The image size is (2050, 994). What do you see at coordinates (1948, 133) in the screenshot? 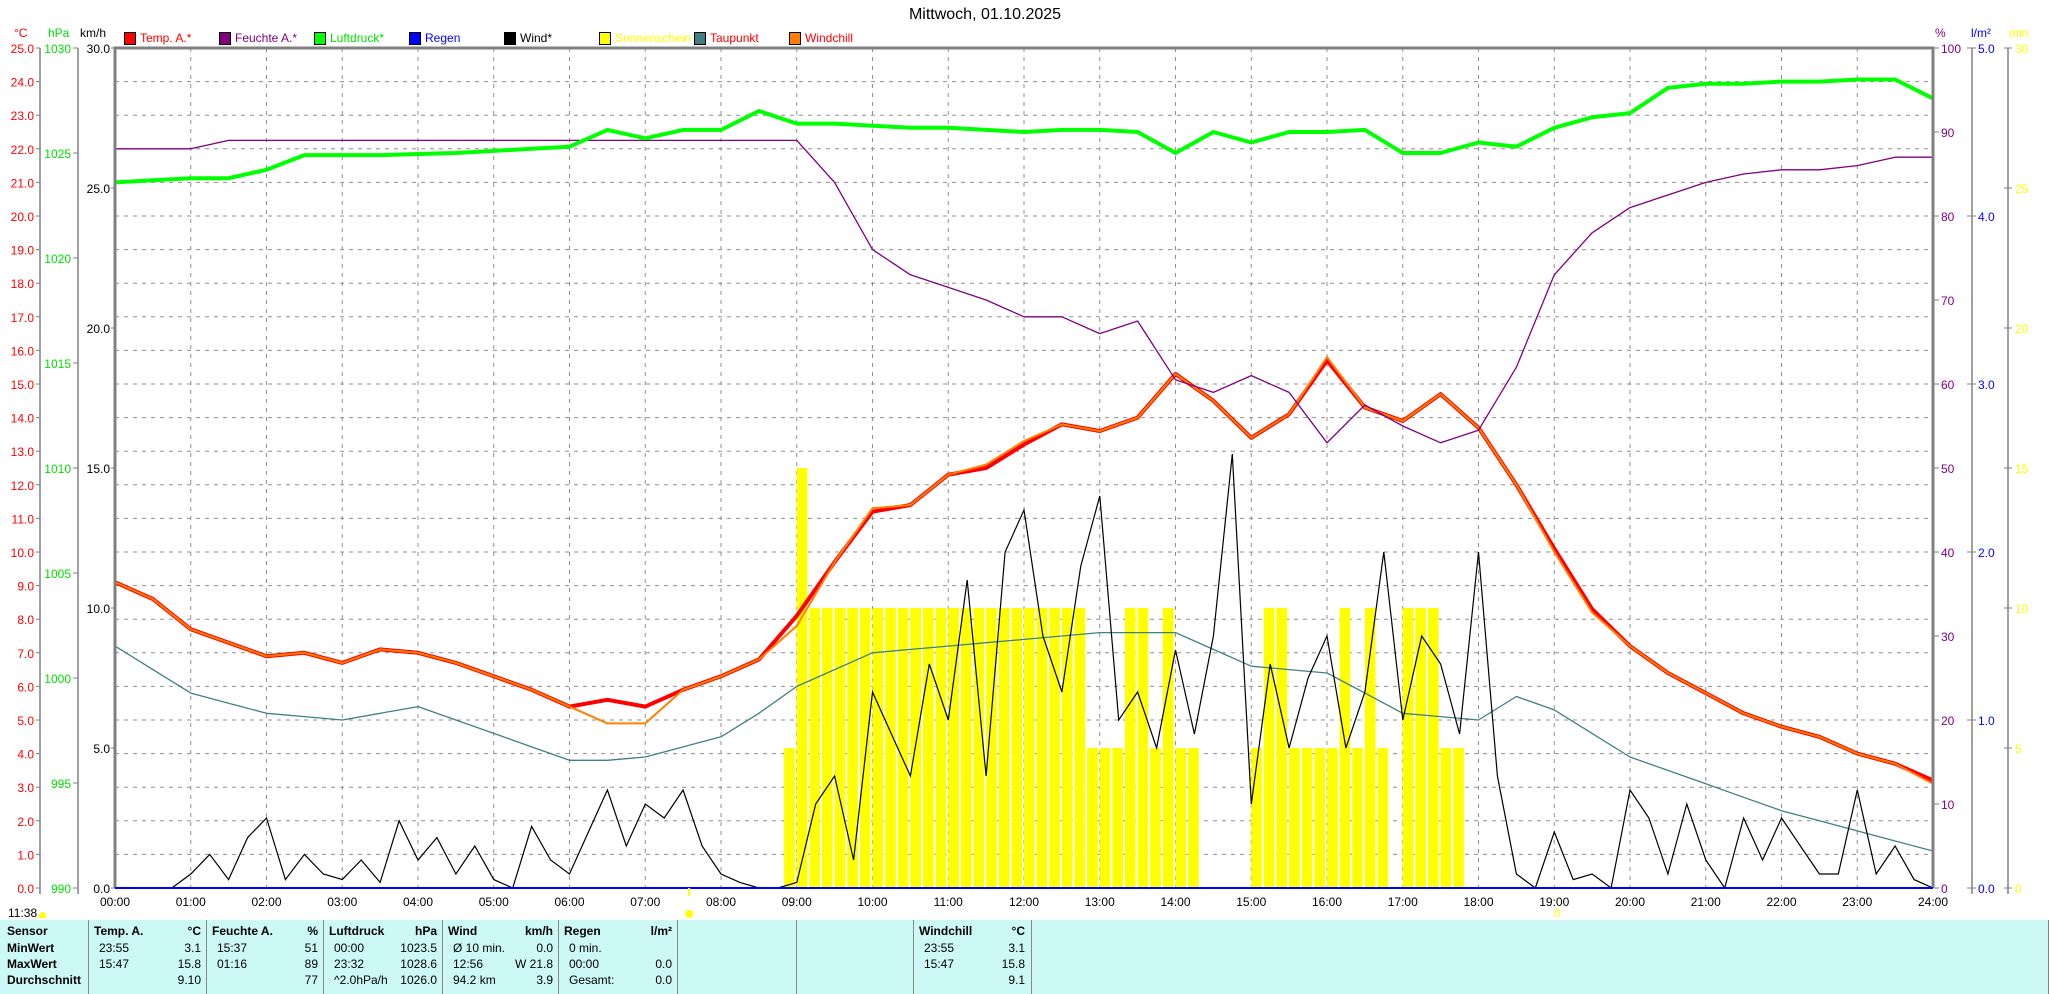
I see `humidity-tick-label: 90` at bounding box center [1948, 133].